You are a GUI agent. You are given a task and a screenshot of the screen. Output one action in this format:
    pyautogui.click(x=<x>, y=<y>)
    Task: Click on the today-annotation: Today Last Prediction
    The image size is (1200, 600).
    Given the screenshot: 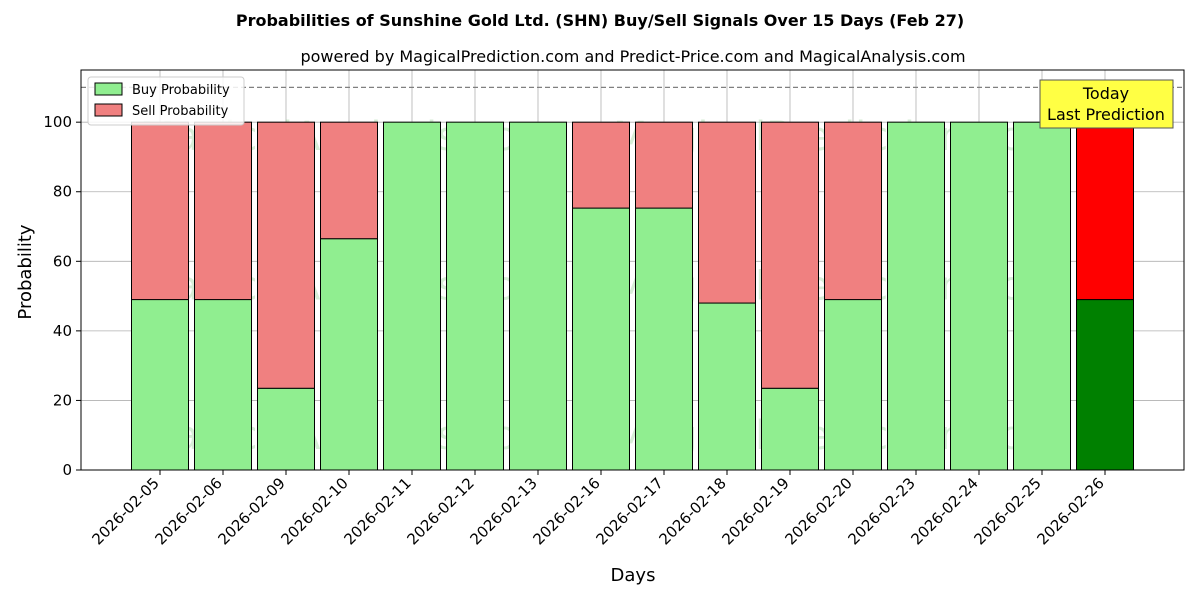 What is the action you would take?
    pyautogui.click(x=1106, y=104)
    